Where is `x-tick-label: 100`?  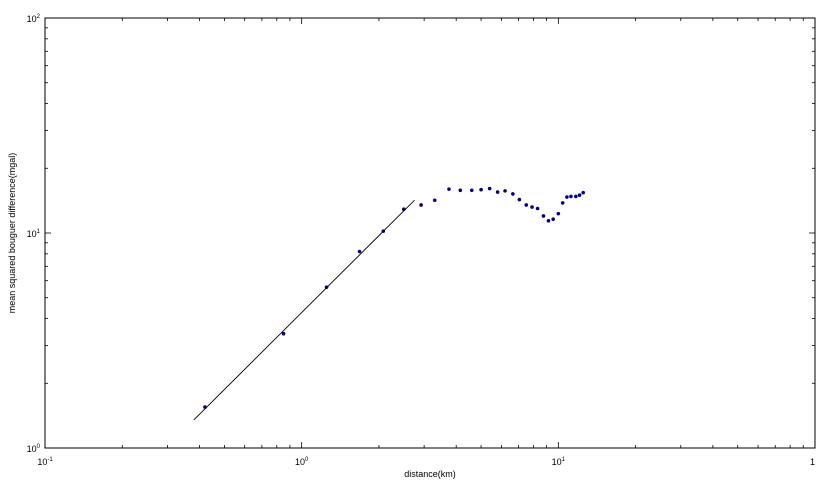
x-tick-label: 100 is located at coordinates (302, 462).